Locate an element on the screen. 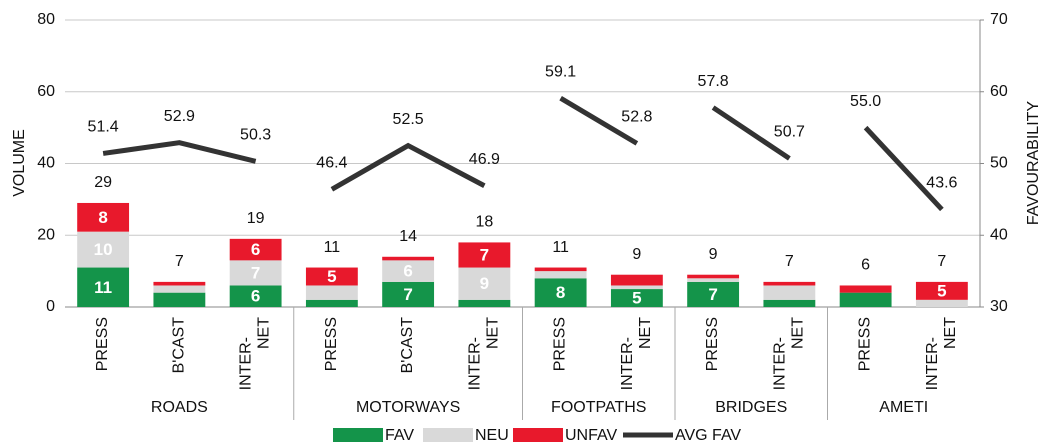  y2-tick-label: 50 is located at coordinates (999, 163).